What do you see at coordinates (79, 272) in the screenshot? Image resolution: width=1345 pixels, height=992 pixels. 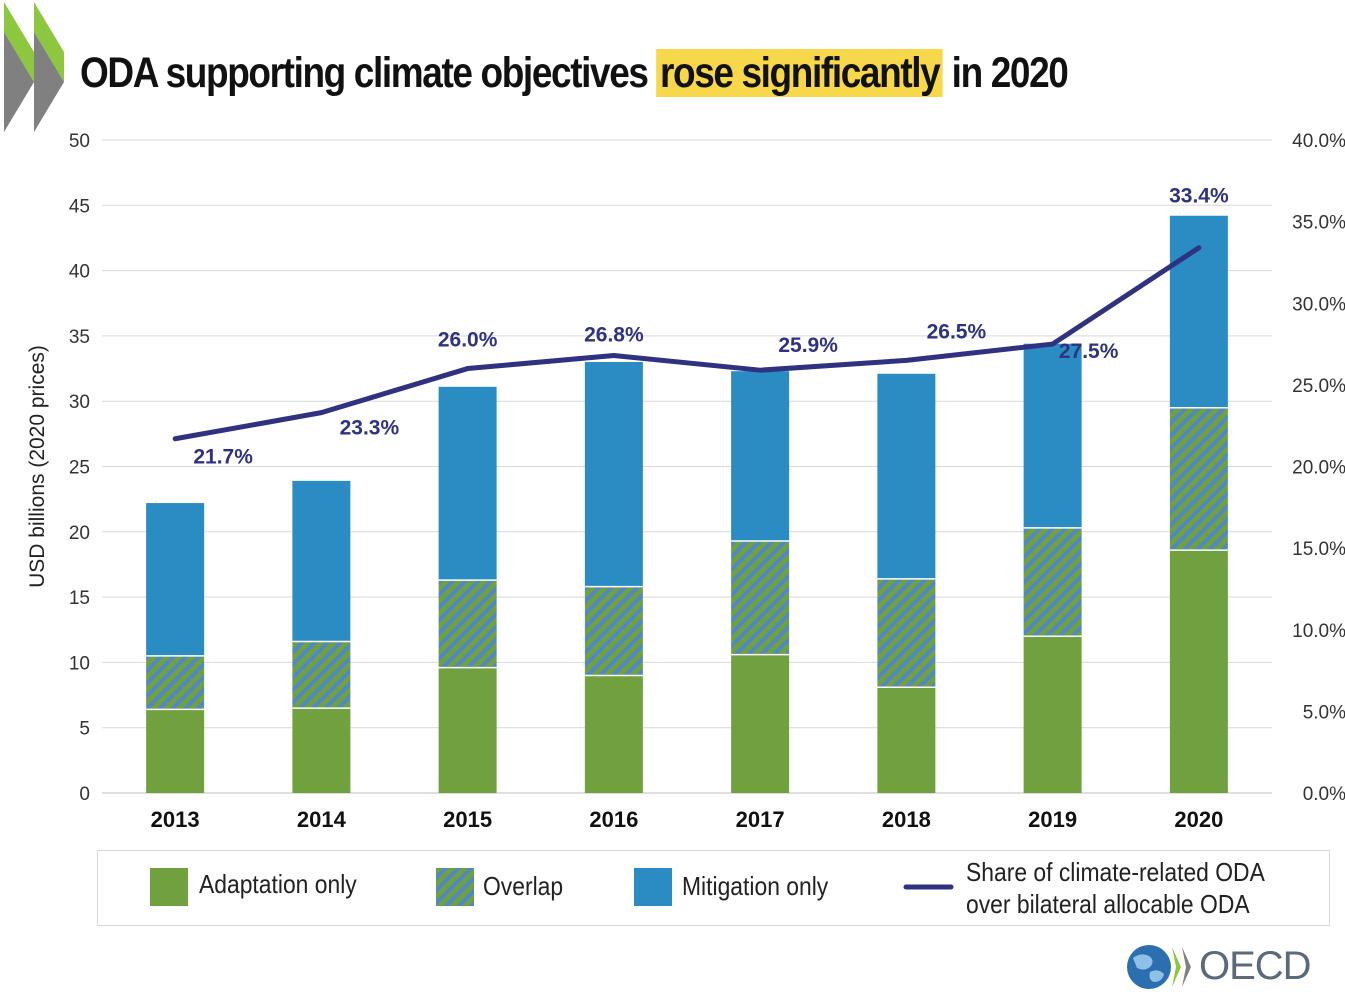 I see `y-tick-label: 40` at bounding box center [79, 272].